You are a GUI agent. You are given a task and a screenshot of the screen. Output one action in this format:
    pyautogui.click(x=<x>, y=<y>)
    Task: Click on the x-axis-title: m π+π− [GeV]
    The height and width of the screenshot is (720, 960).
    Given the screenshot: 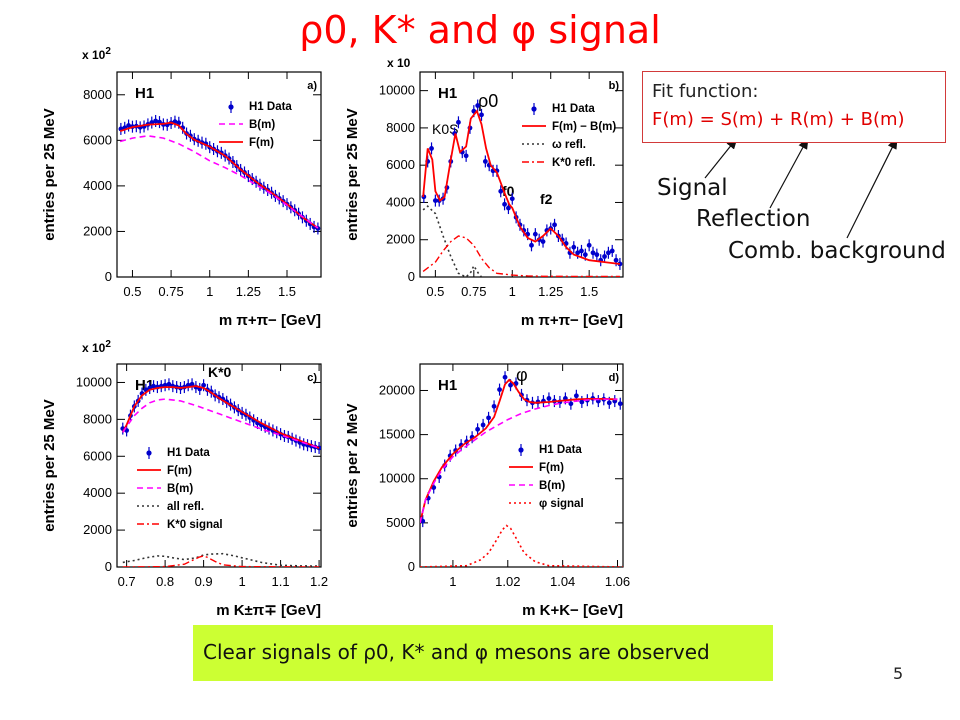 What is the action you would take?
    pyautogui.click(x=270, y=320)
    